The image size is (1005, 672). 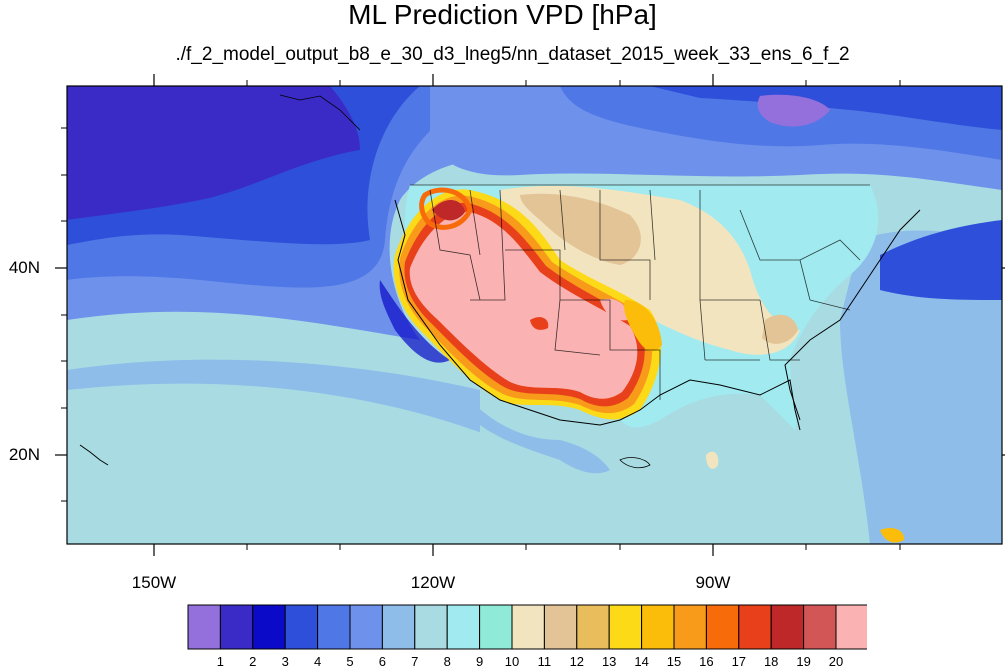 I want to click on tropical-band, so click(x=283, y=463).